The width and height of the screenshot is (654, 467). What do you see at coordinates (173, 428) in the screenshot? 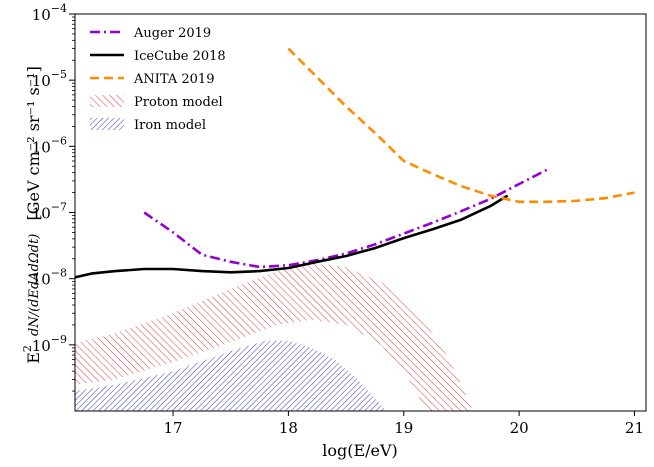
I see `x-tick-label: 17` at bounding box center [173, 428].